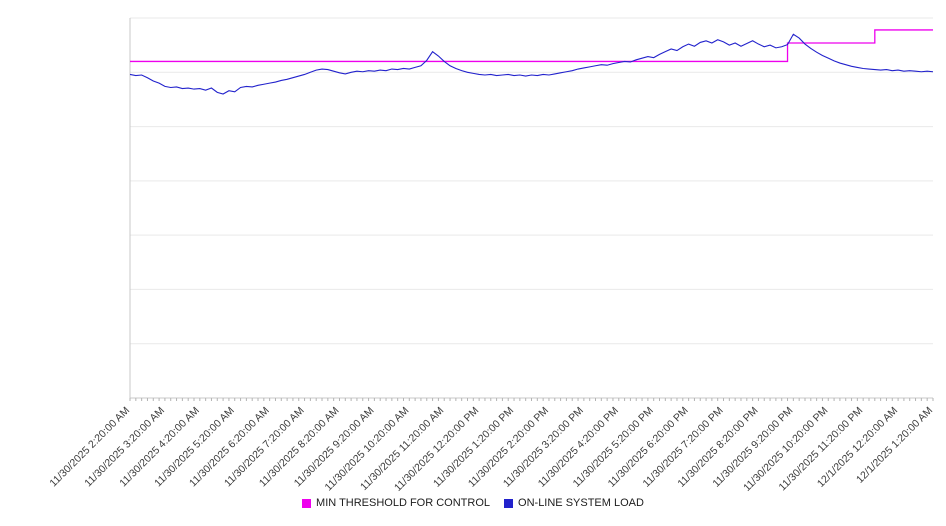 The width and height of the screenshot is (946, 526). Describe the element at coordinates (581, 503) in the screenshot. I see `legend-label-system-load: ON-LINE SYSTEM LOAD` at that location.